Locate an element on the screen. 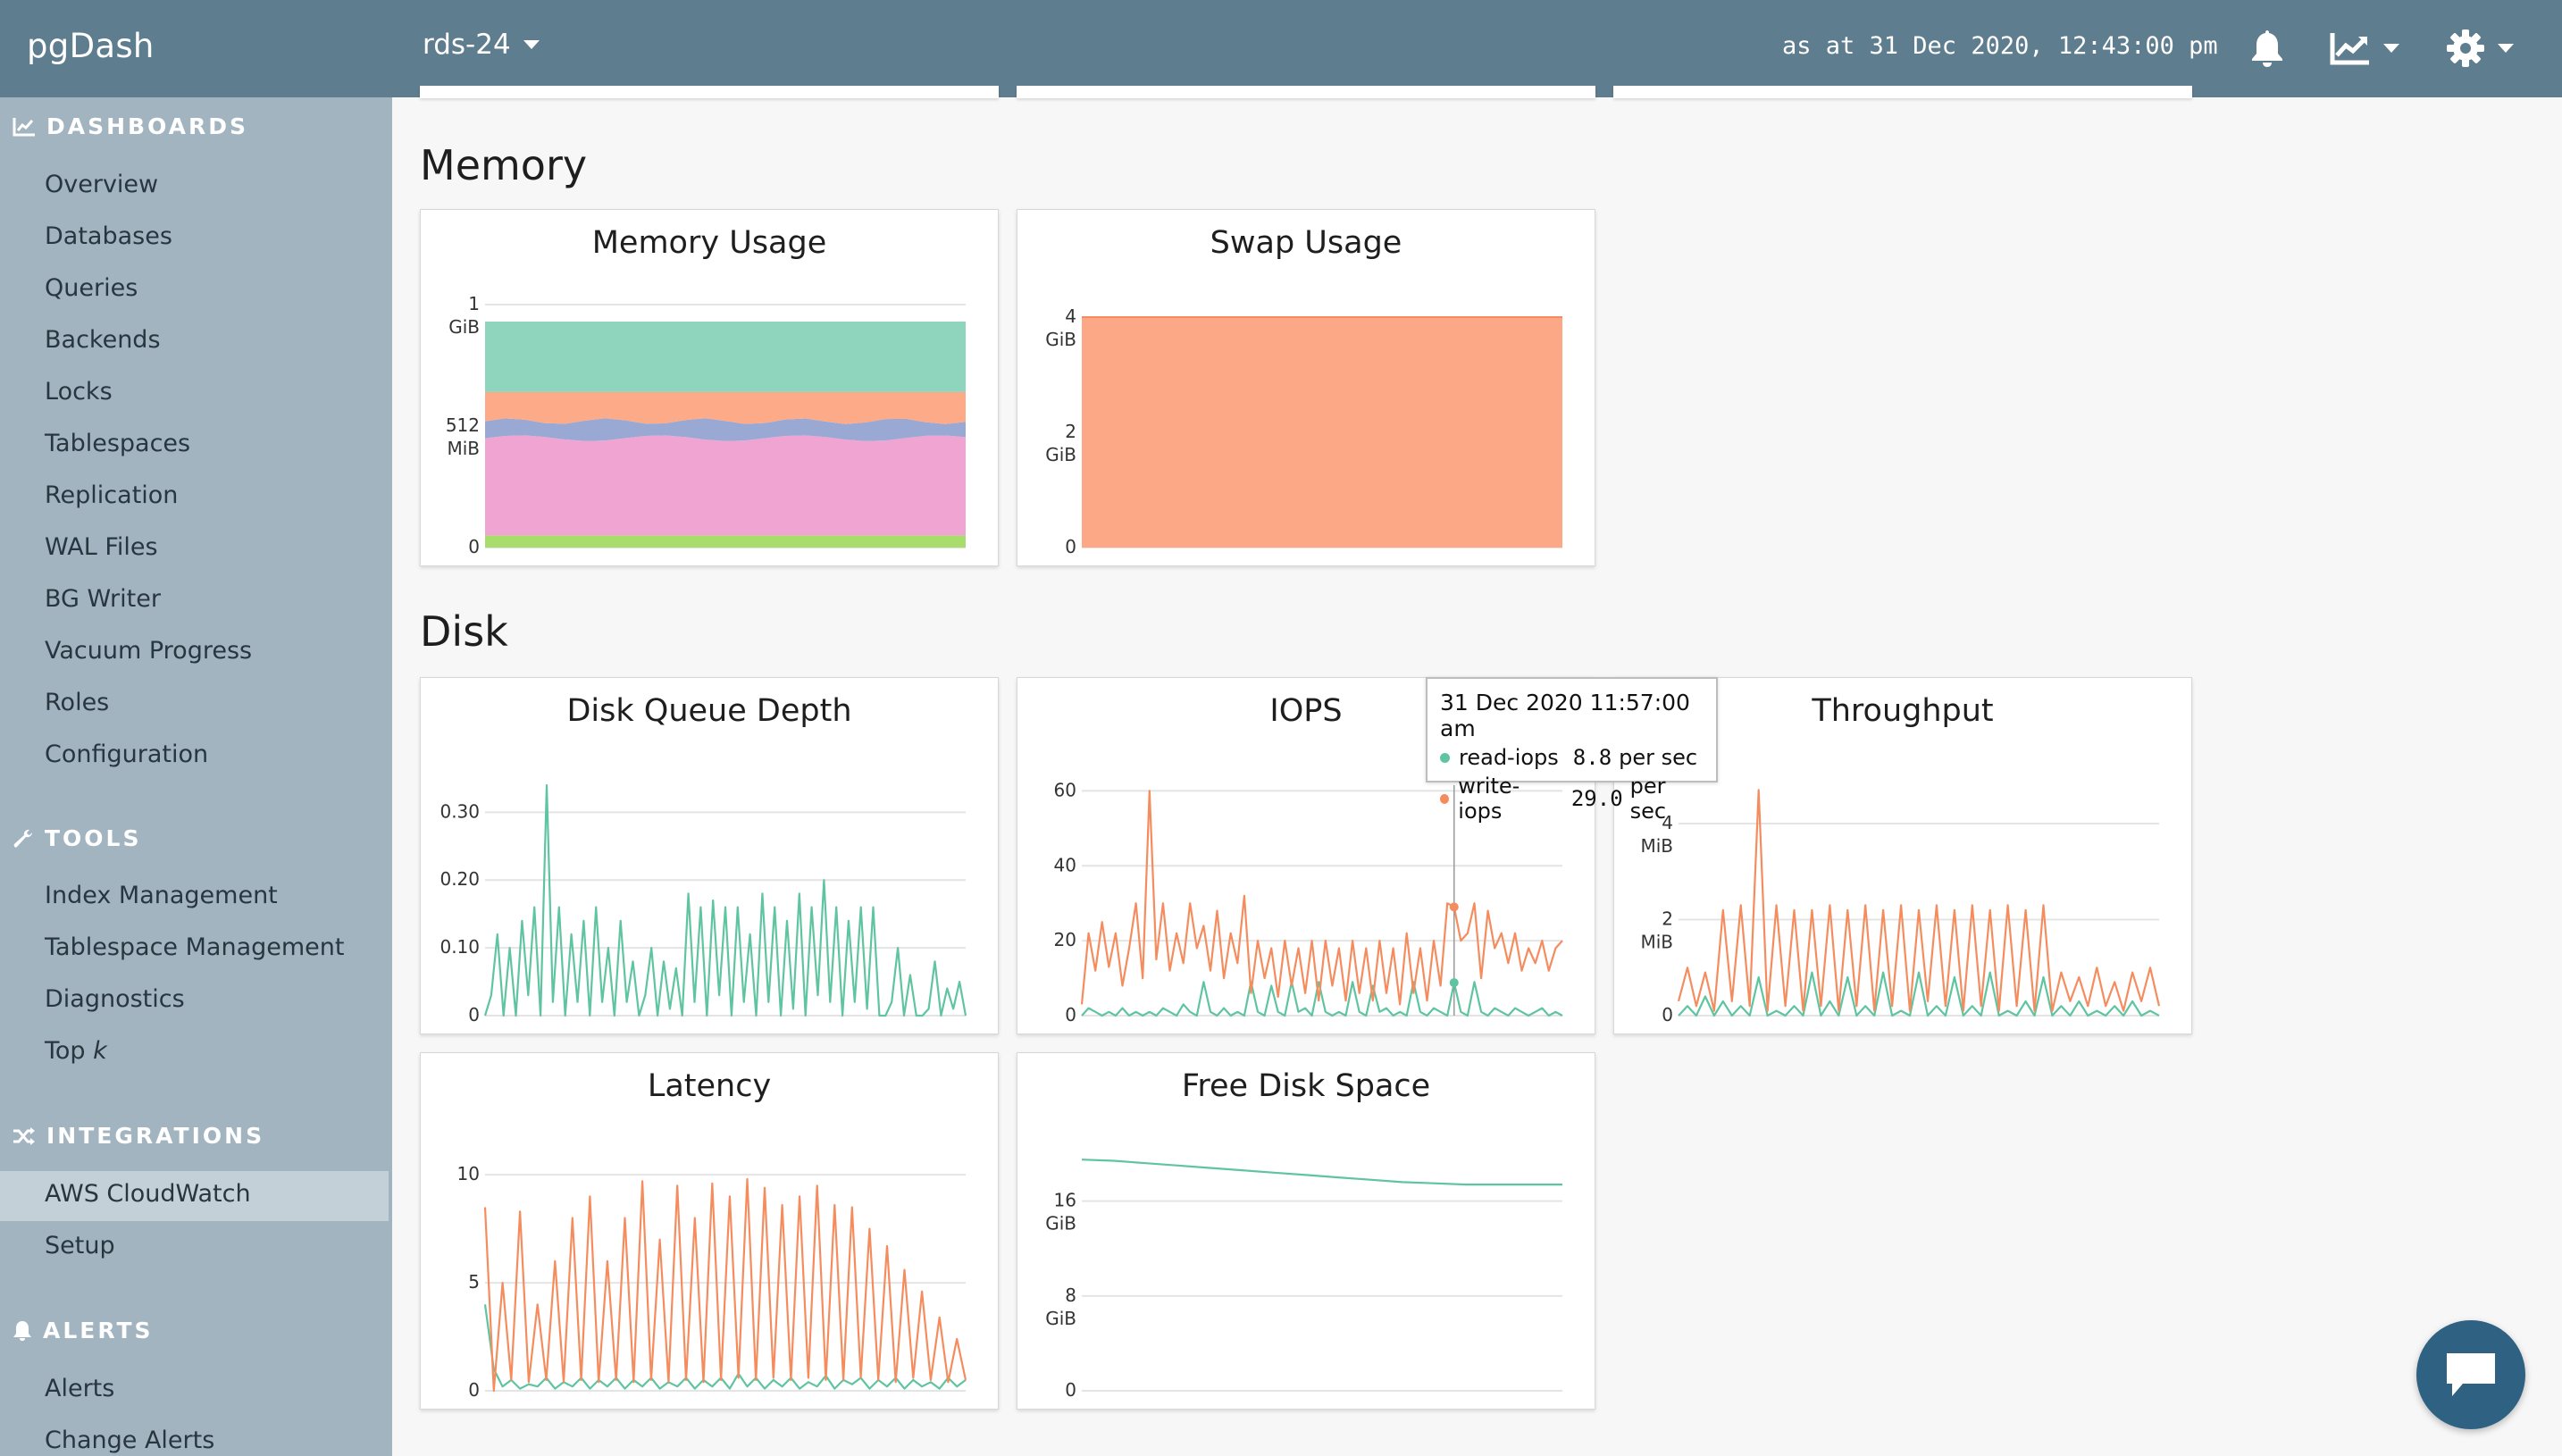  area-mem-blue is located at coordinates (725, 429).